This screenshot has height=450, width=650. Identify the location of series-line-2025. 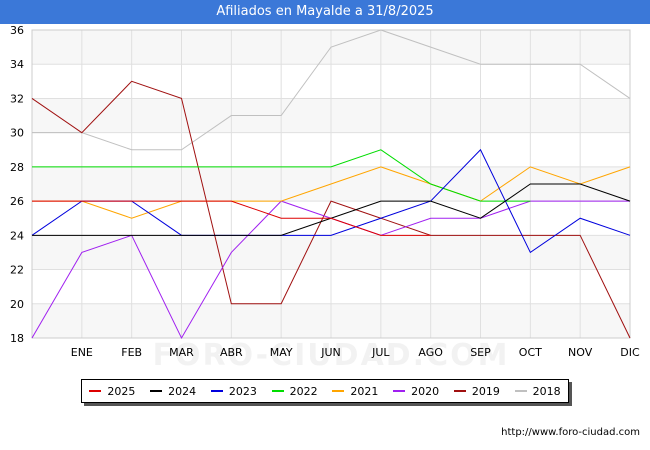
(231, 218).